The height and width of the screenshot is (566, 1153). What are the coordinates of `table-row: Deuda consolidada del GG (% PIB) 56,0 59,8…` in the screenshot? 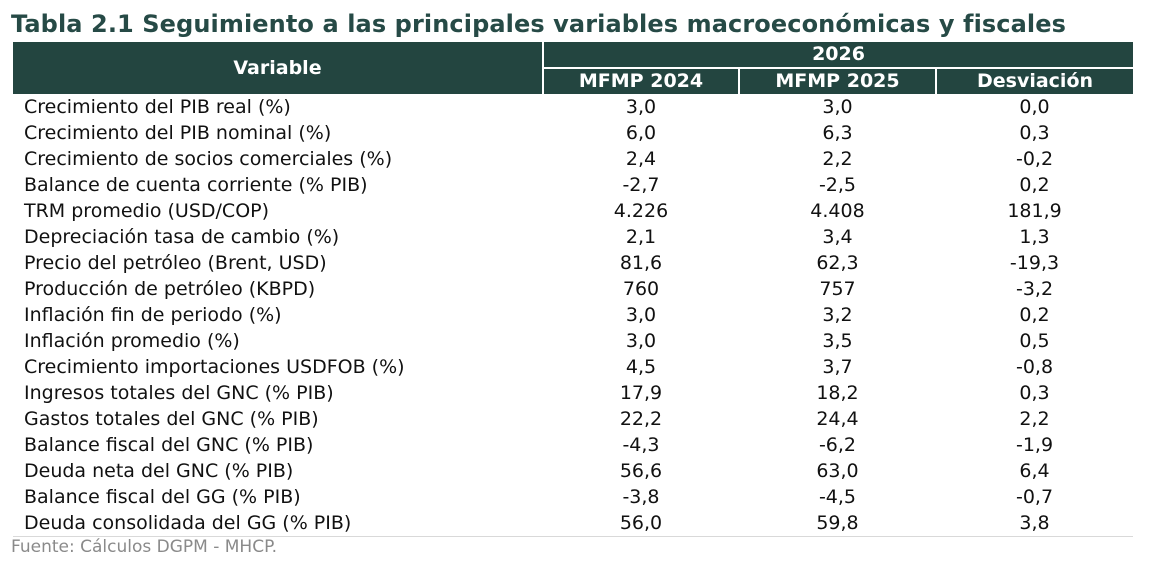 It's located at (573, 523).